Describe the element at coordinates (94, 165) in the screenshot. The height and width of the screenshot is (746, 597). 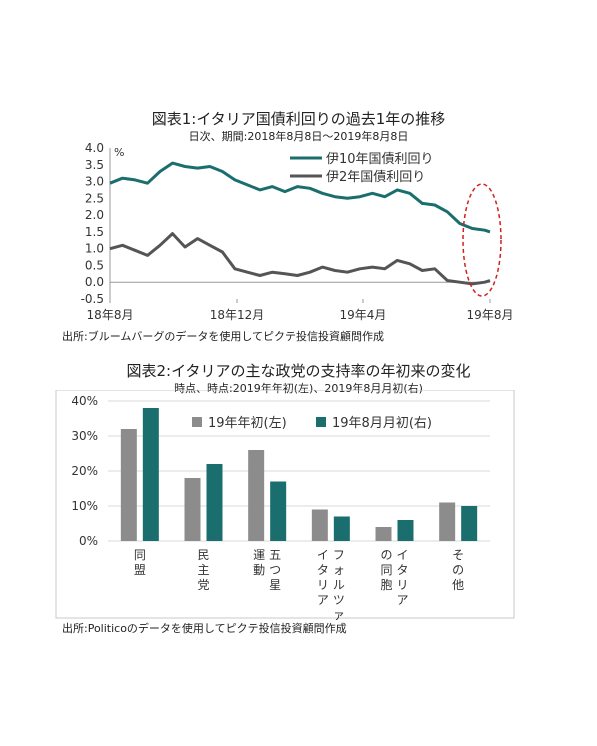
I see `chart1-y-tick-label: 3.5` at that location.